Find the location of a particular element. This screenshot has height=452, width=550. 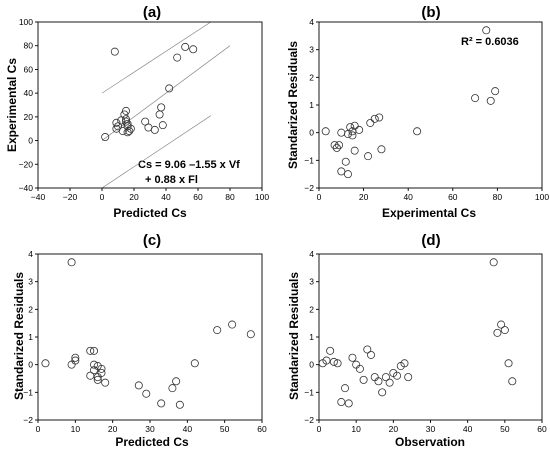

panel-a-x-tick-label: −20 is located at coordinates (70, 197).